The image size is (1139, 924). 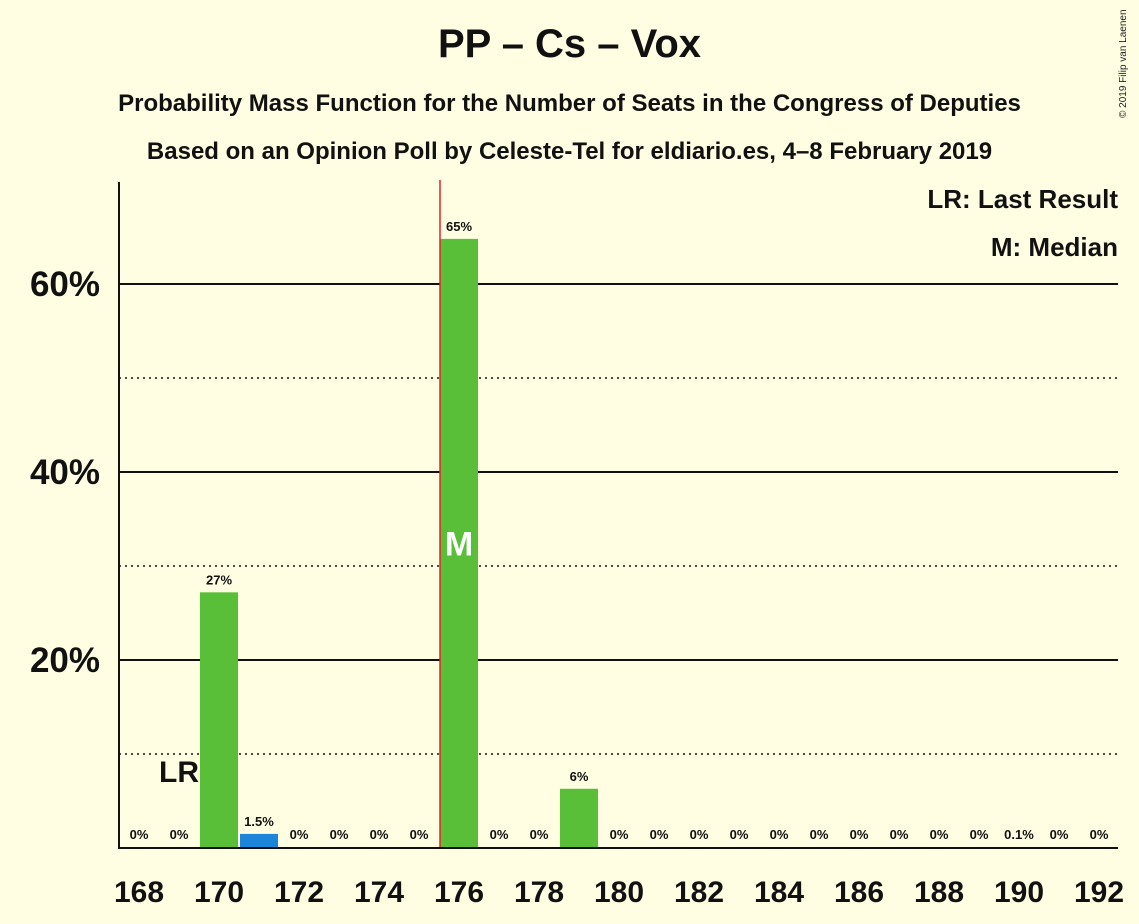 I want to click on y-tick-label: 20%, so click(x=65, y=660).